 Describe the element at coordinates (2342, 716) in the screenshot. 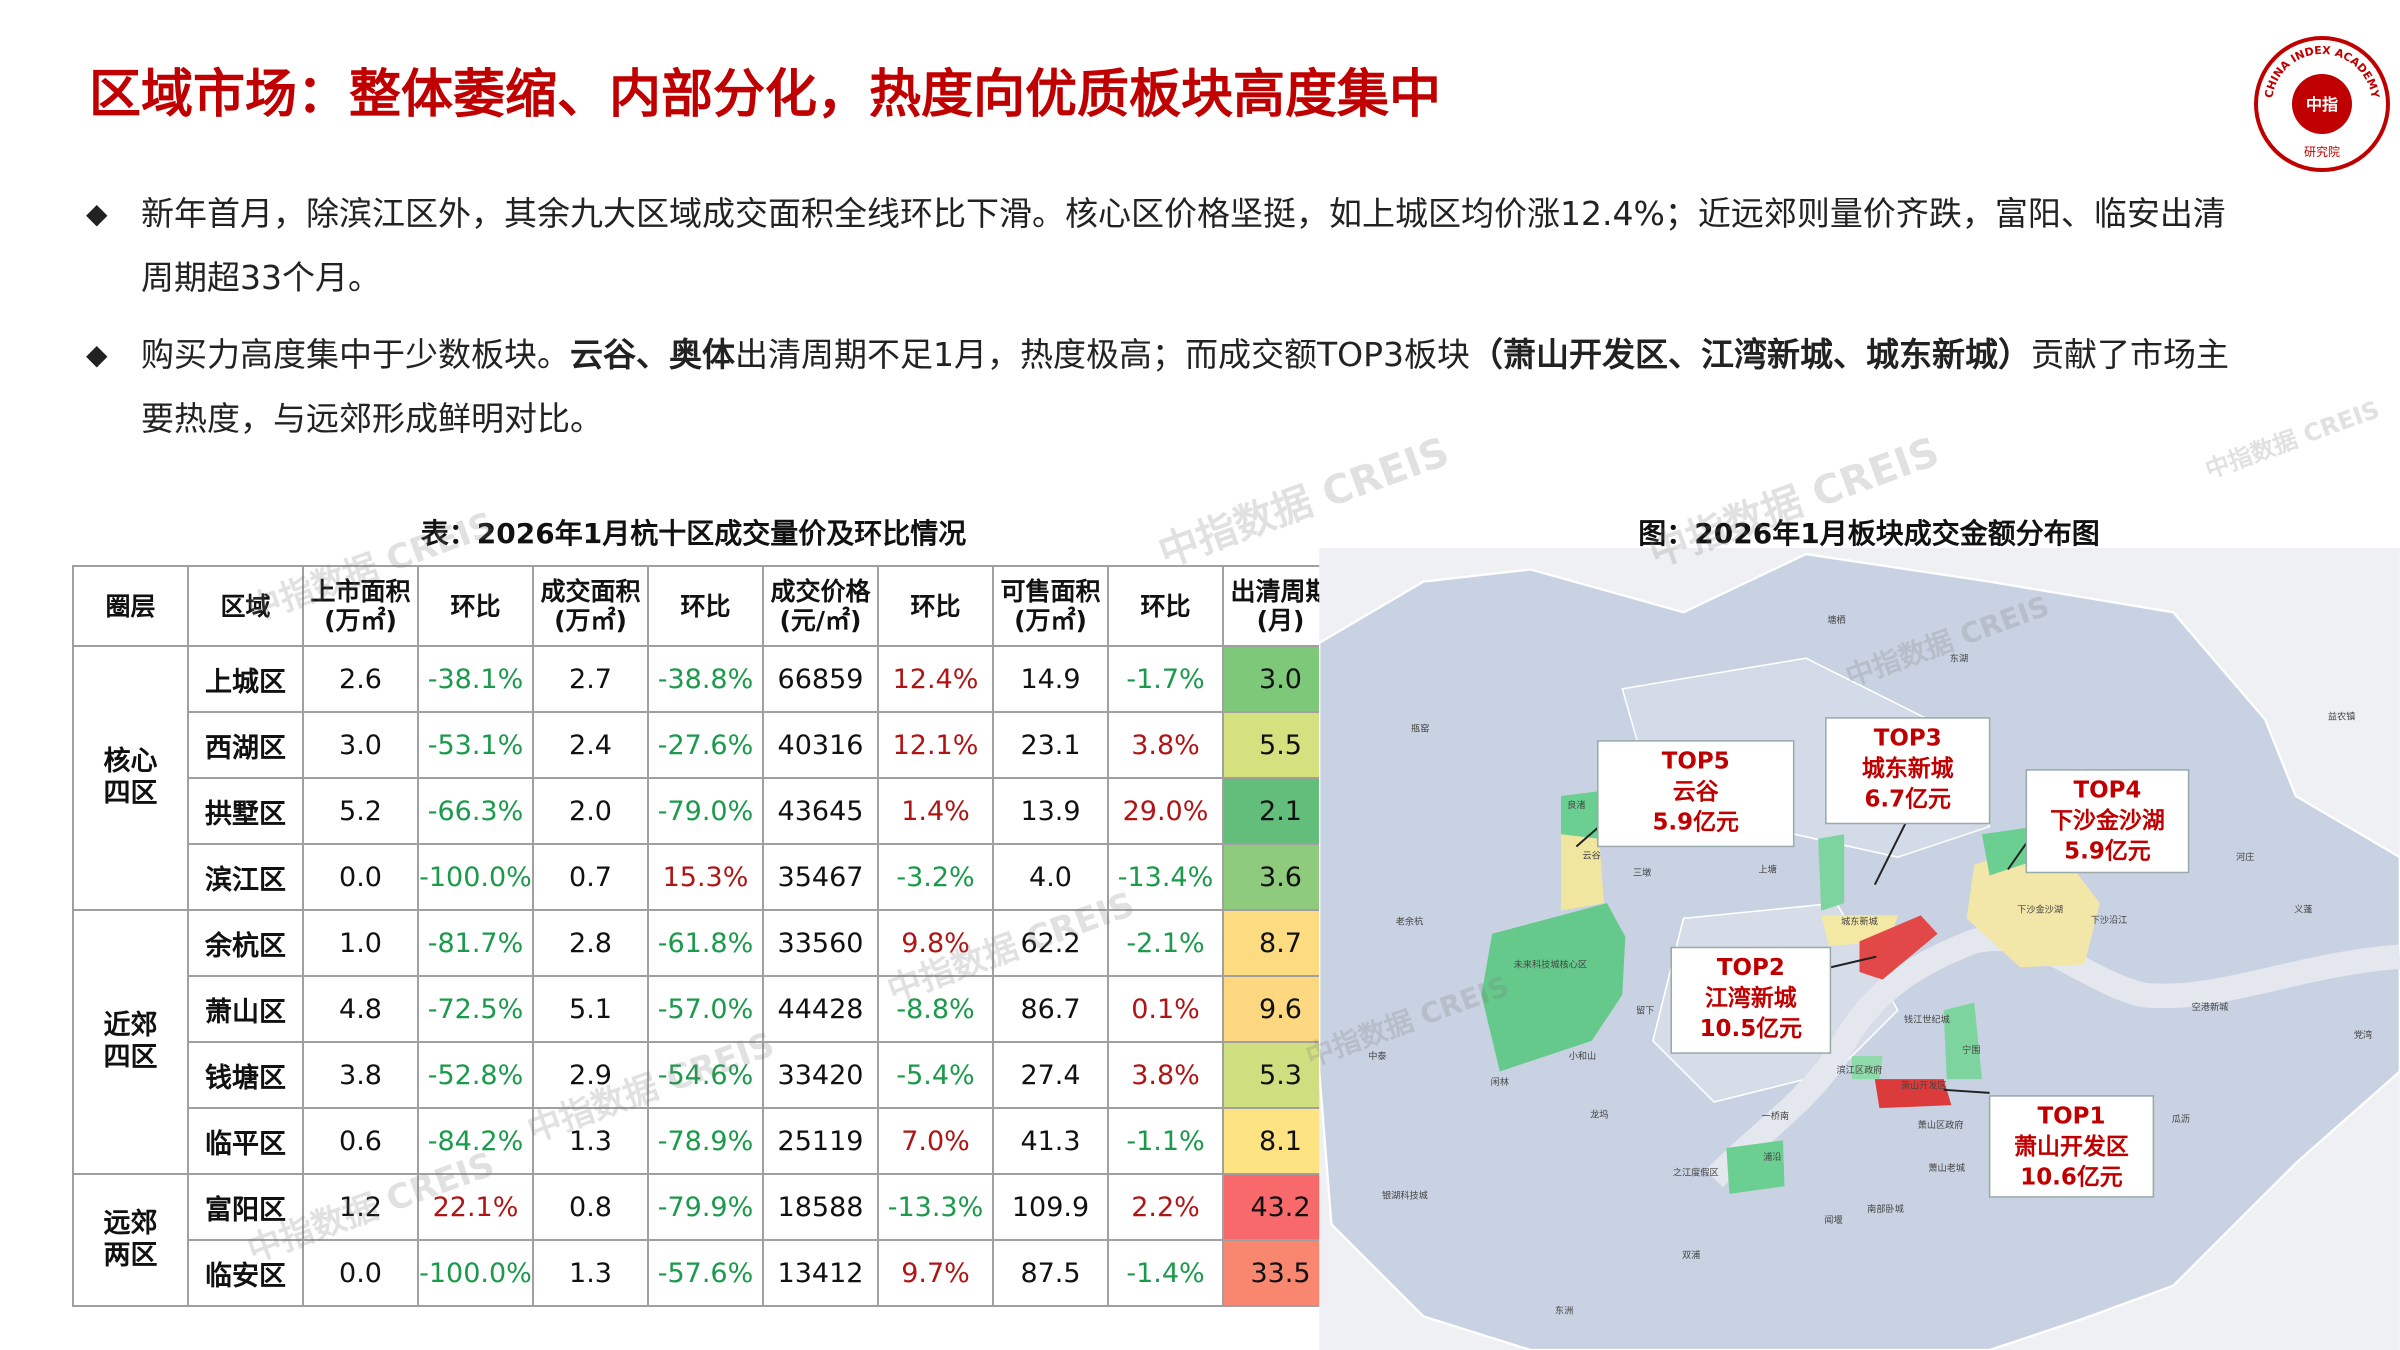

I see `place-label: 益农镇` at that location.